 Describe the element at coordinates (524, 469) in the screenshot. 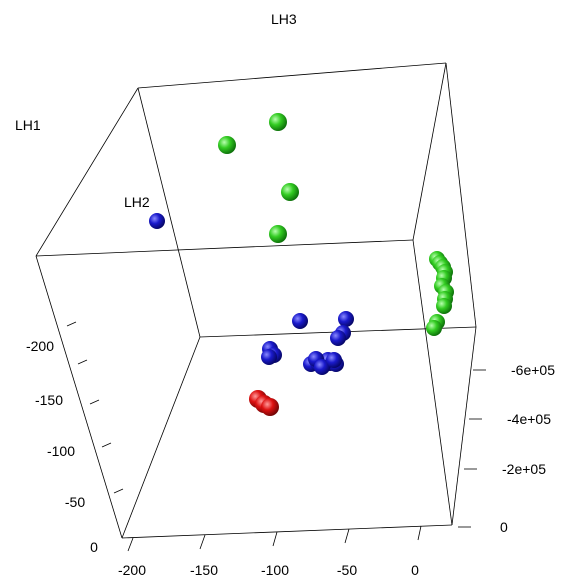

I see `tick-label-right: -2e+05` at that location.